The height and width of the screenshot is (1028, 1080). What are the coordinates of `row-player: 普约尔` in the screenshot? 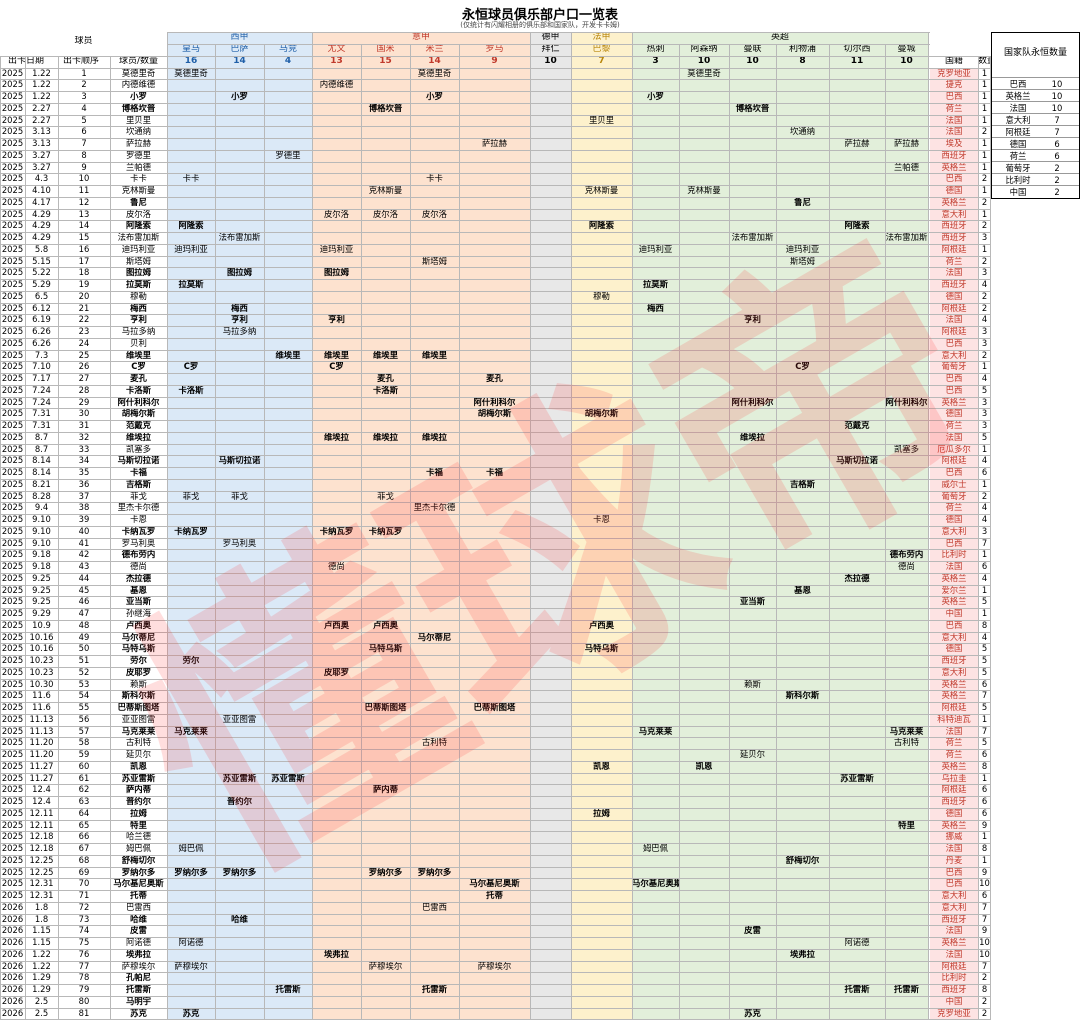 It's located at (138, 801).